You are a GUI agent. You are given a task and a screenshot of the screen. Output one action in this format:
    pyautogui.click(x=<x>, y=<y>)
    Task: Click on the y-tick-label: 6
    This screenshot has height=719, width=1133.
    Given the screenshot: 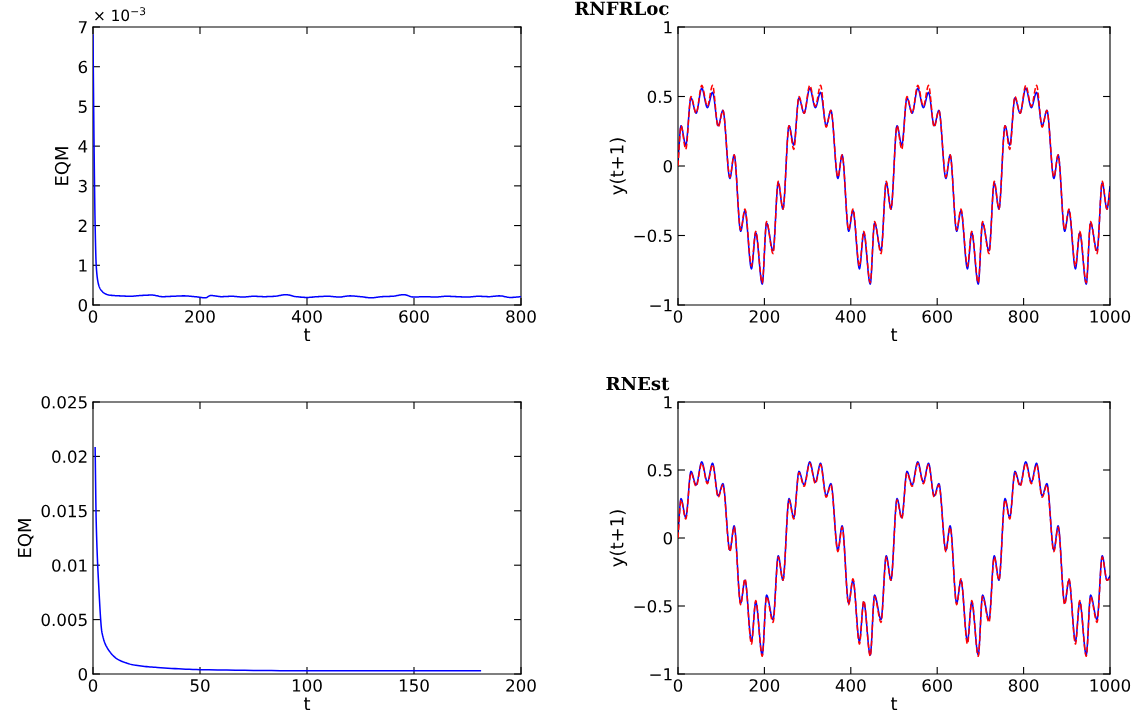 What is the action you would take?
    pyautogui.click(x=83, y=67)
    